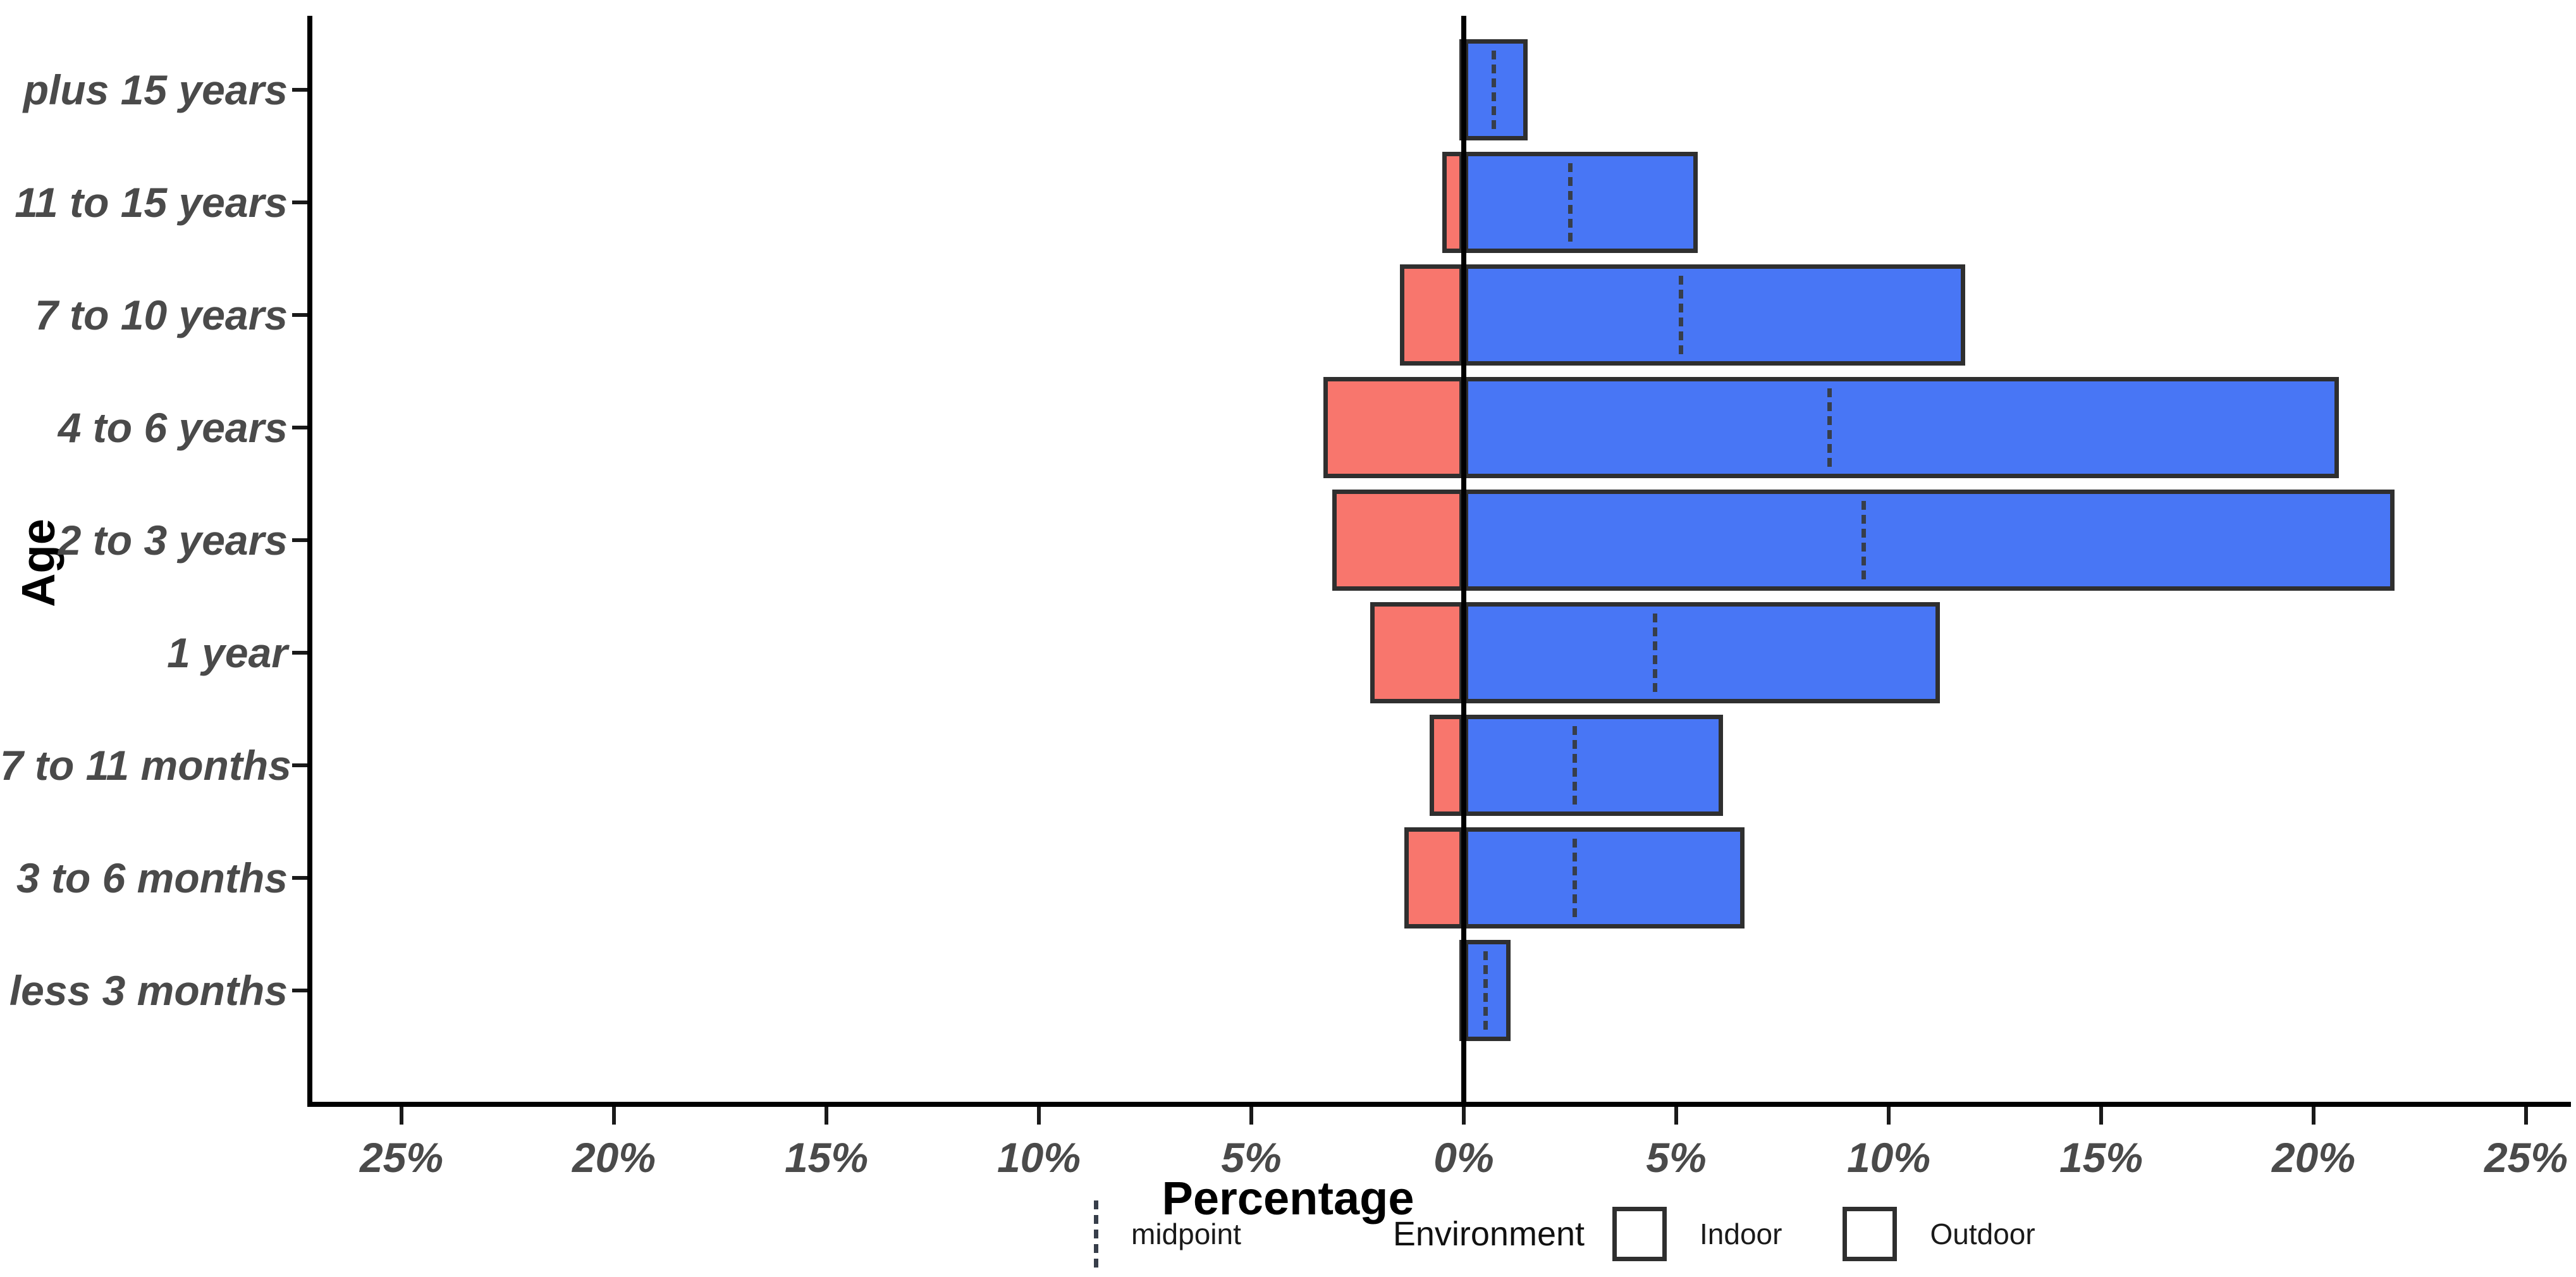  Describe the element at coordinates (1982, 1234) in the screenshot. I see `outdoor-legend-label: Outdoor` at that location.